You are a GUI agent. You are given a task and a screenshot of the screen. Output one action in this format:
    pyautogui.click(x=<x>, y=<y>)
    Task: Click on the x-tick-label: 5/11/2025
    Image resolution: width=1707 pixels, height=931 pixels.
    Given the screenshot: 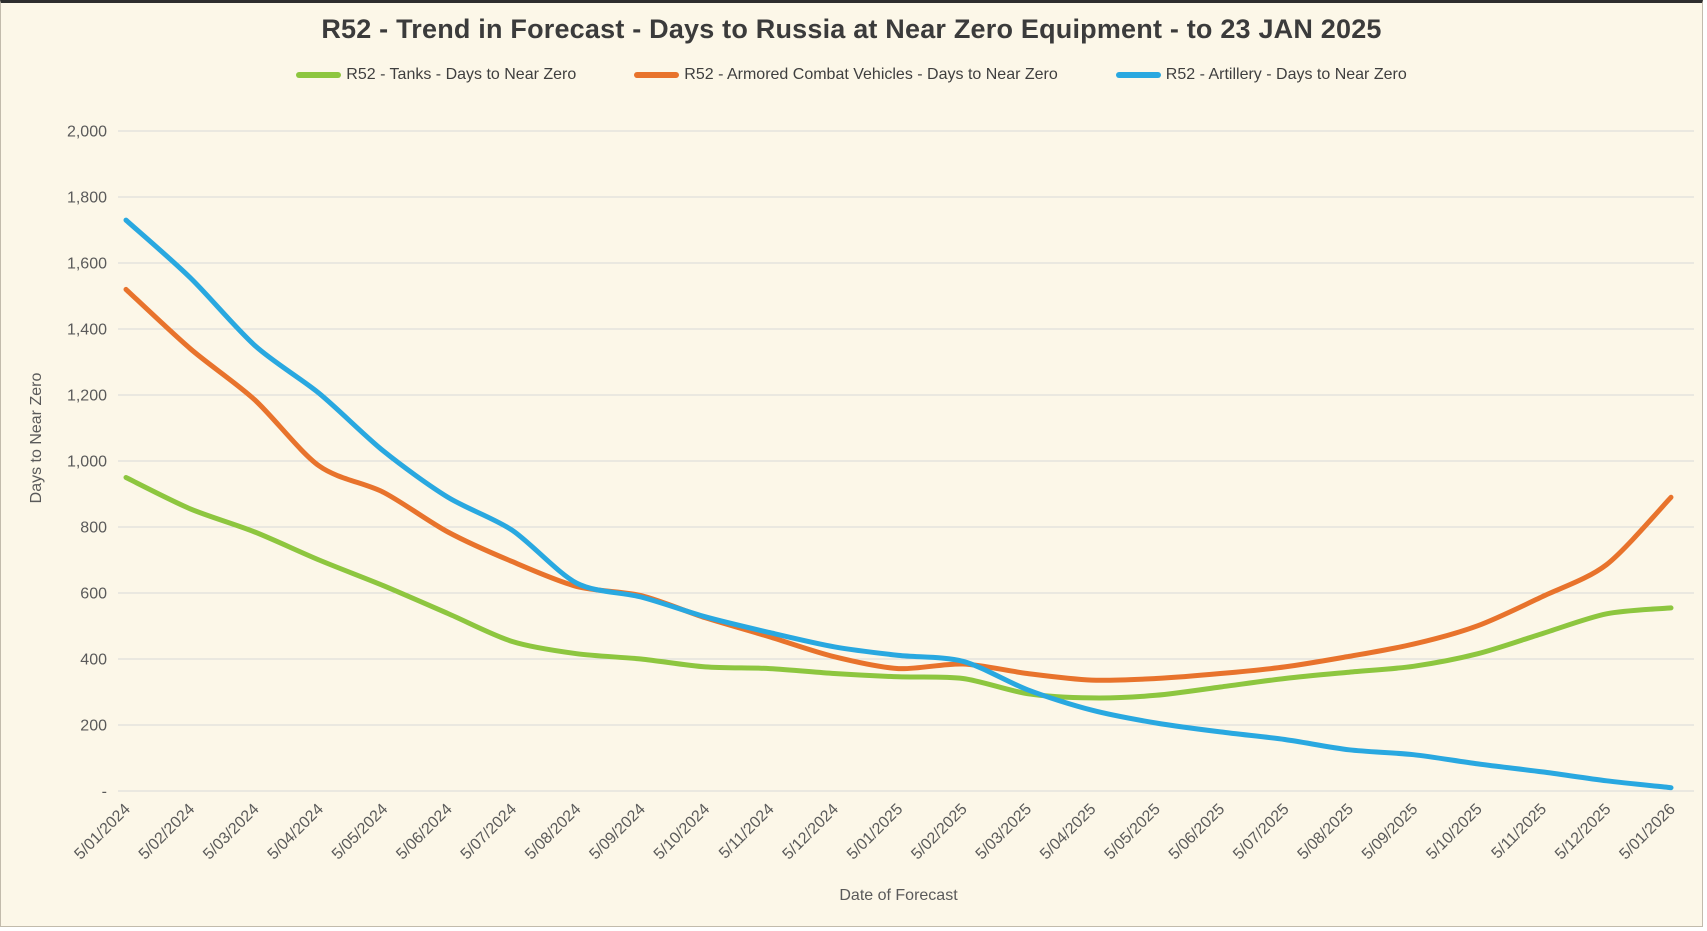 What is the action you would take?
    pyautogui.click(x=1520, y=832)
    